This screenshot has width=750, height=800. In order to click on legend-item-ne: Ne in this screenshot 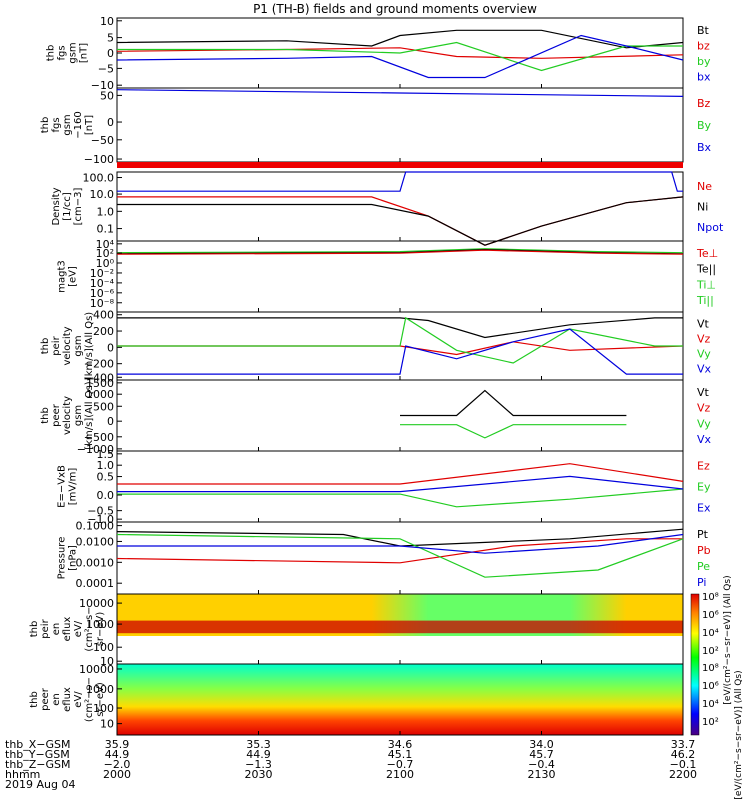, I will do `click(704, 186)`.